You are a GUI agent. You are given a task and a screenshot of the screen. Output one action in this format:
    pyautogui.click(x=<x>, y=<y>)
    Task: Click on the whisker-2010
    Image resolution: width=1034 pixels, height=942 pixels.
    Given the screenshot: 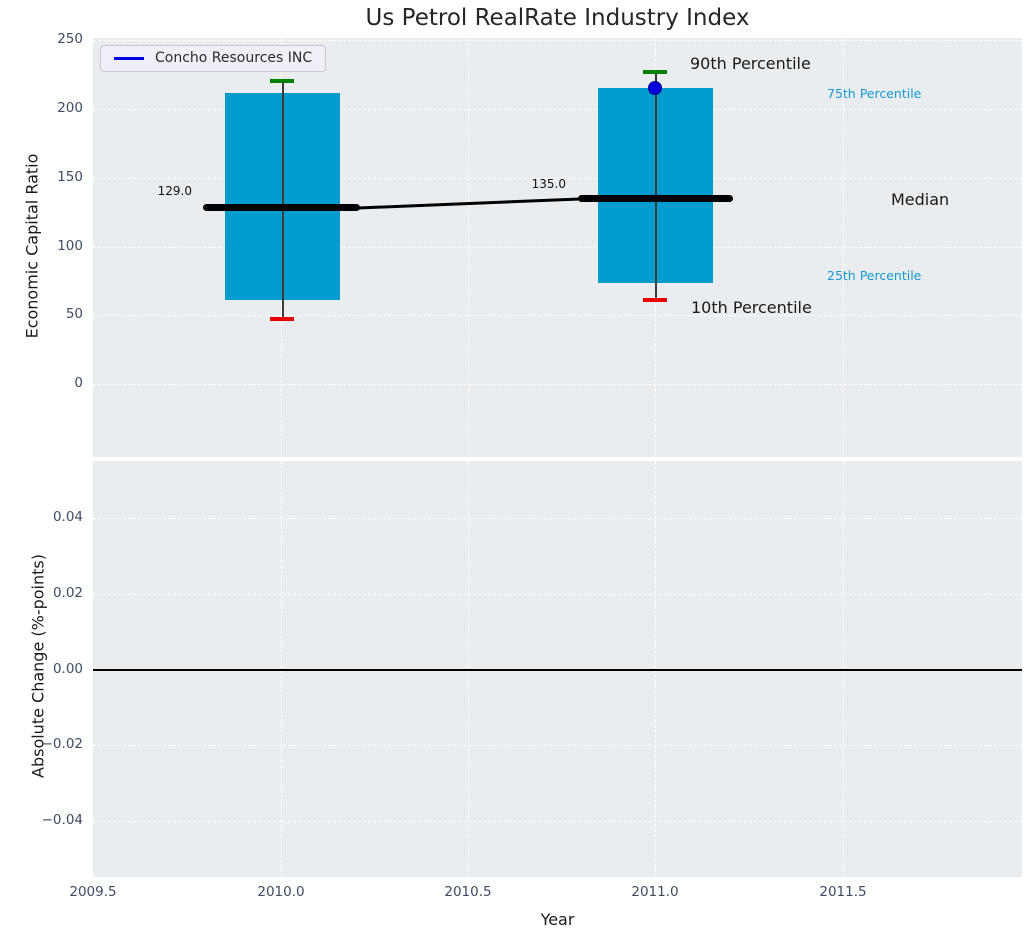 What is the action you would take?
    pyautogui.click(x=283, y=199)
    